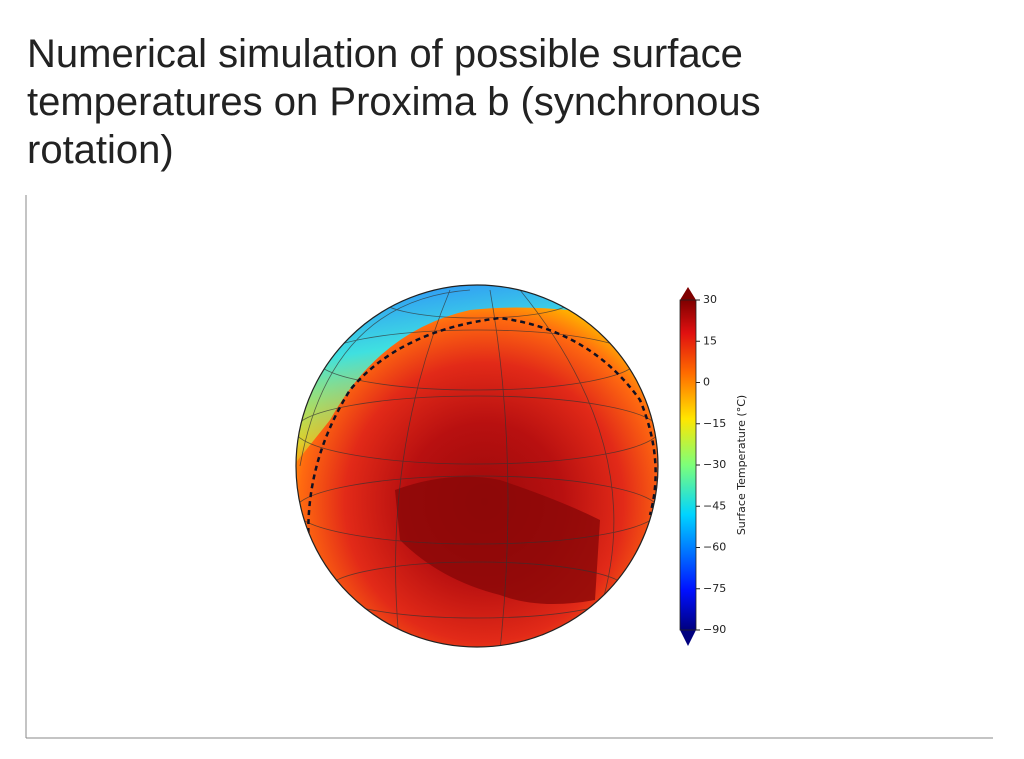  Describe the element at coordinates (714, 588) in the screenshot. I see `colorbar-tick-label: −75` at that location.